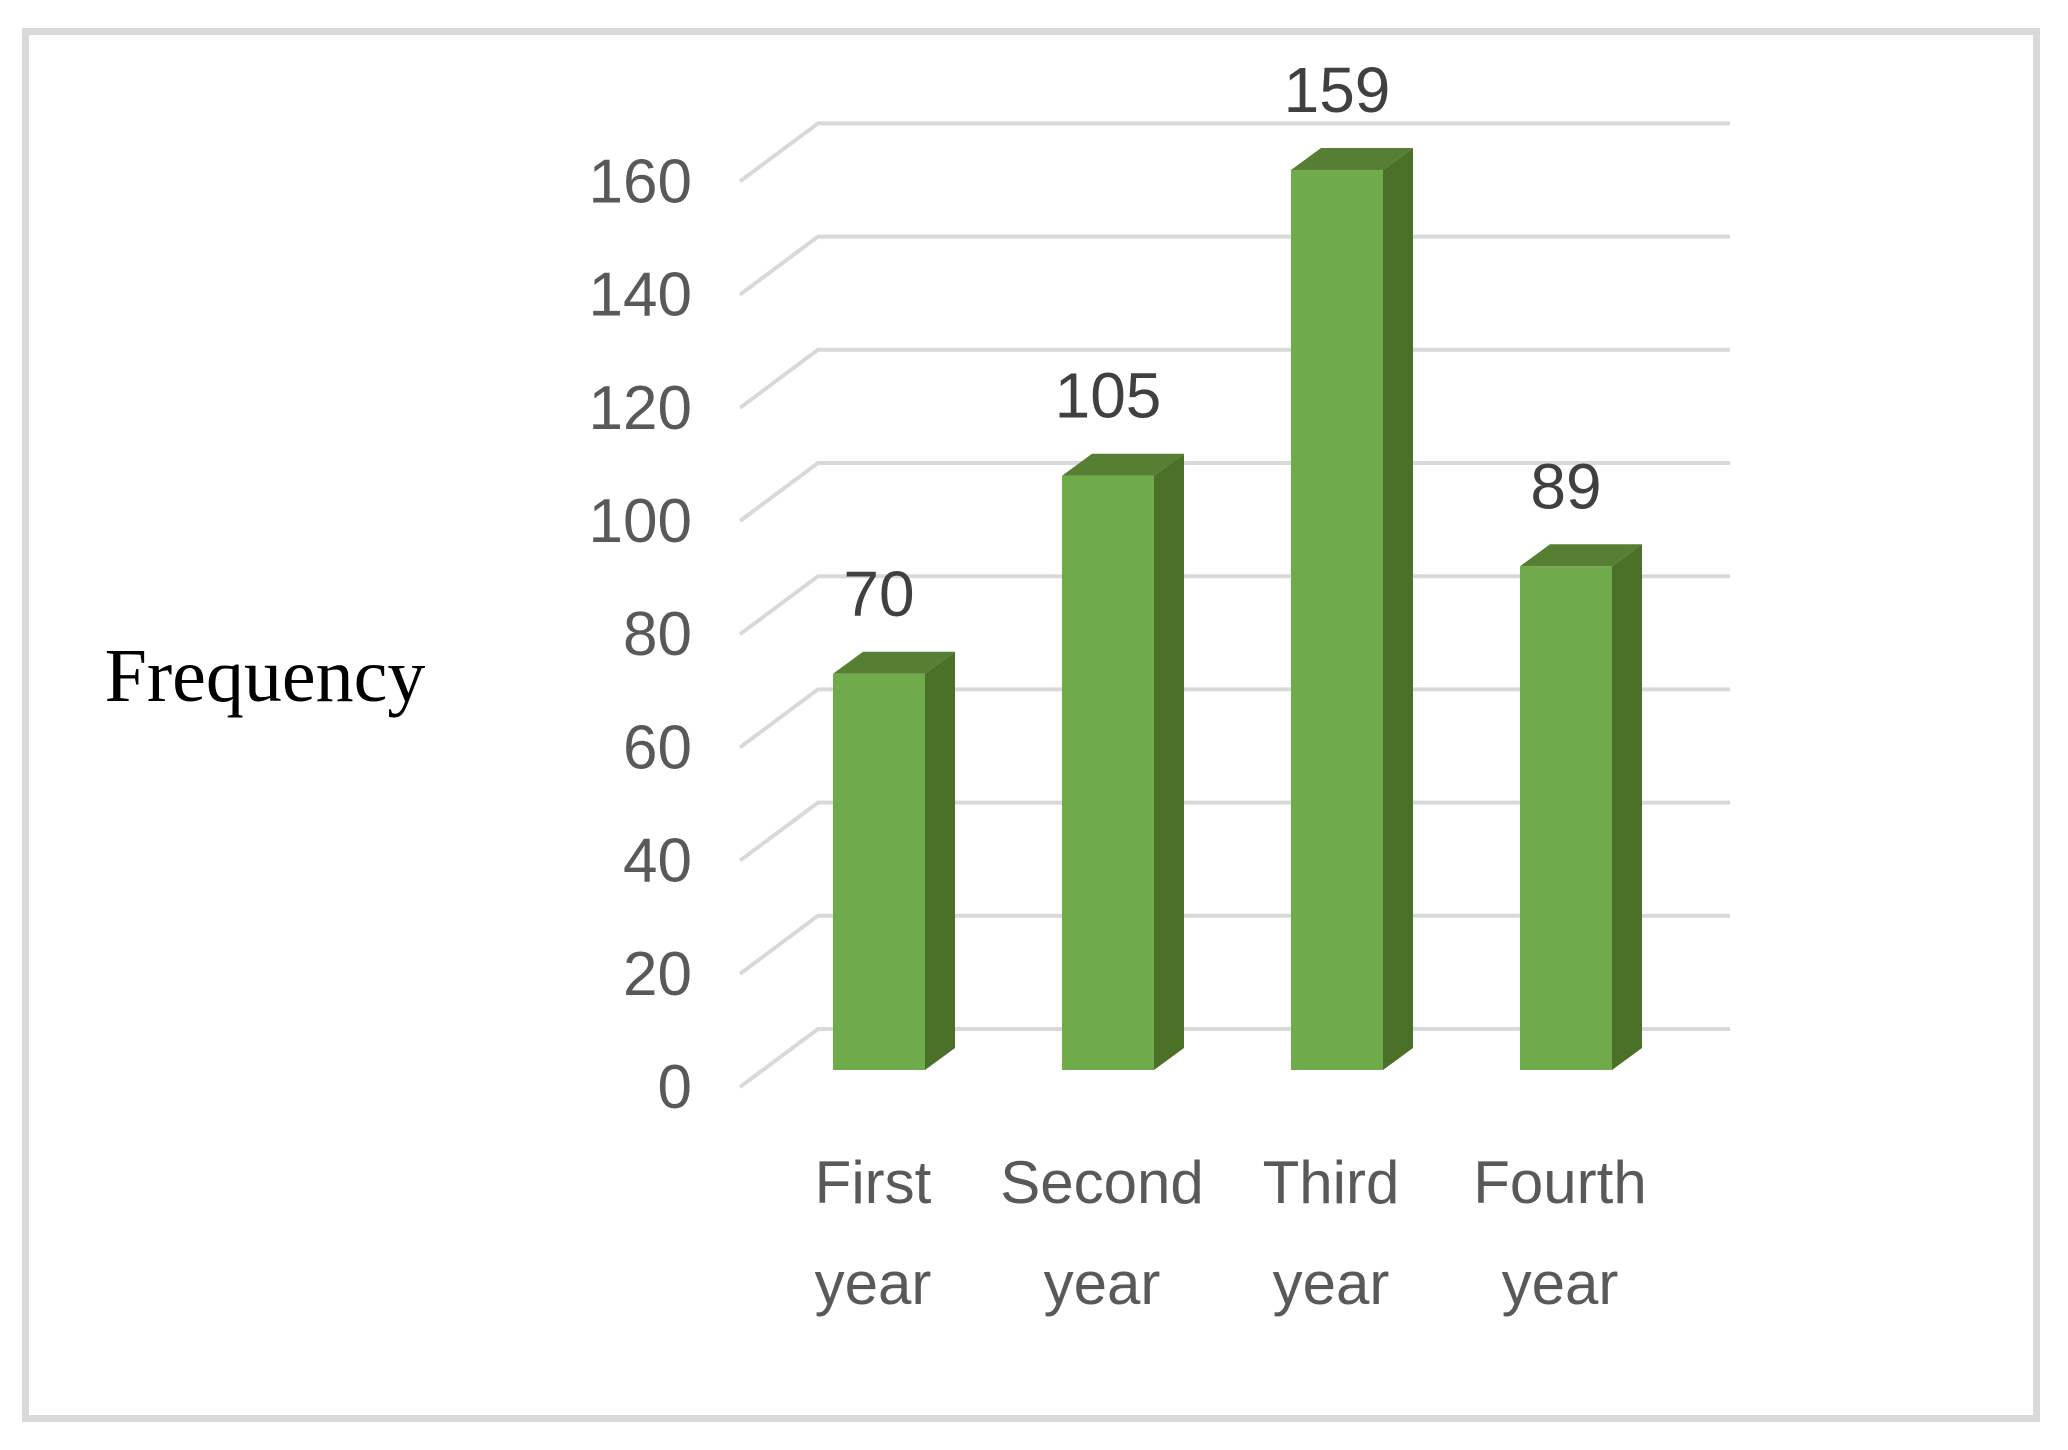  Describe the element at coordinates (1337, 90) in the screenshot. I see `data-label-159: 159` at that location.